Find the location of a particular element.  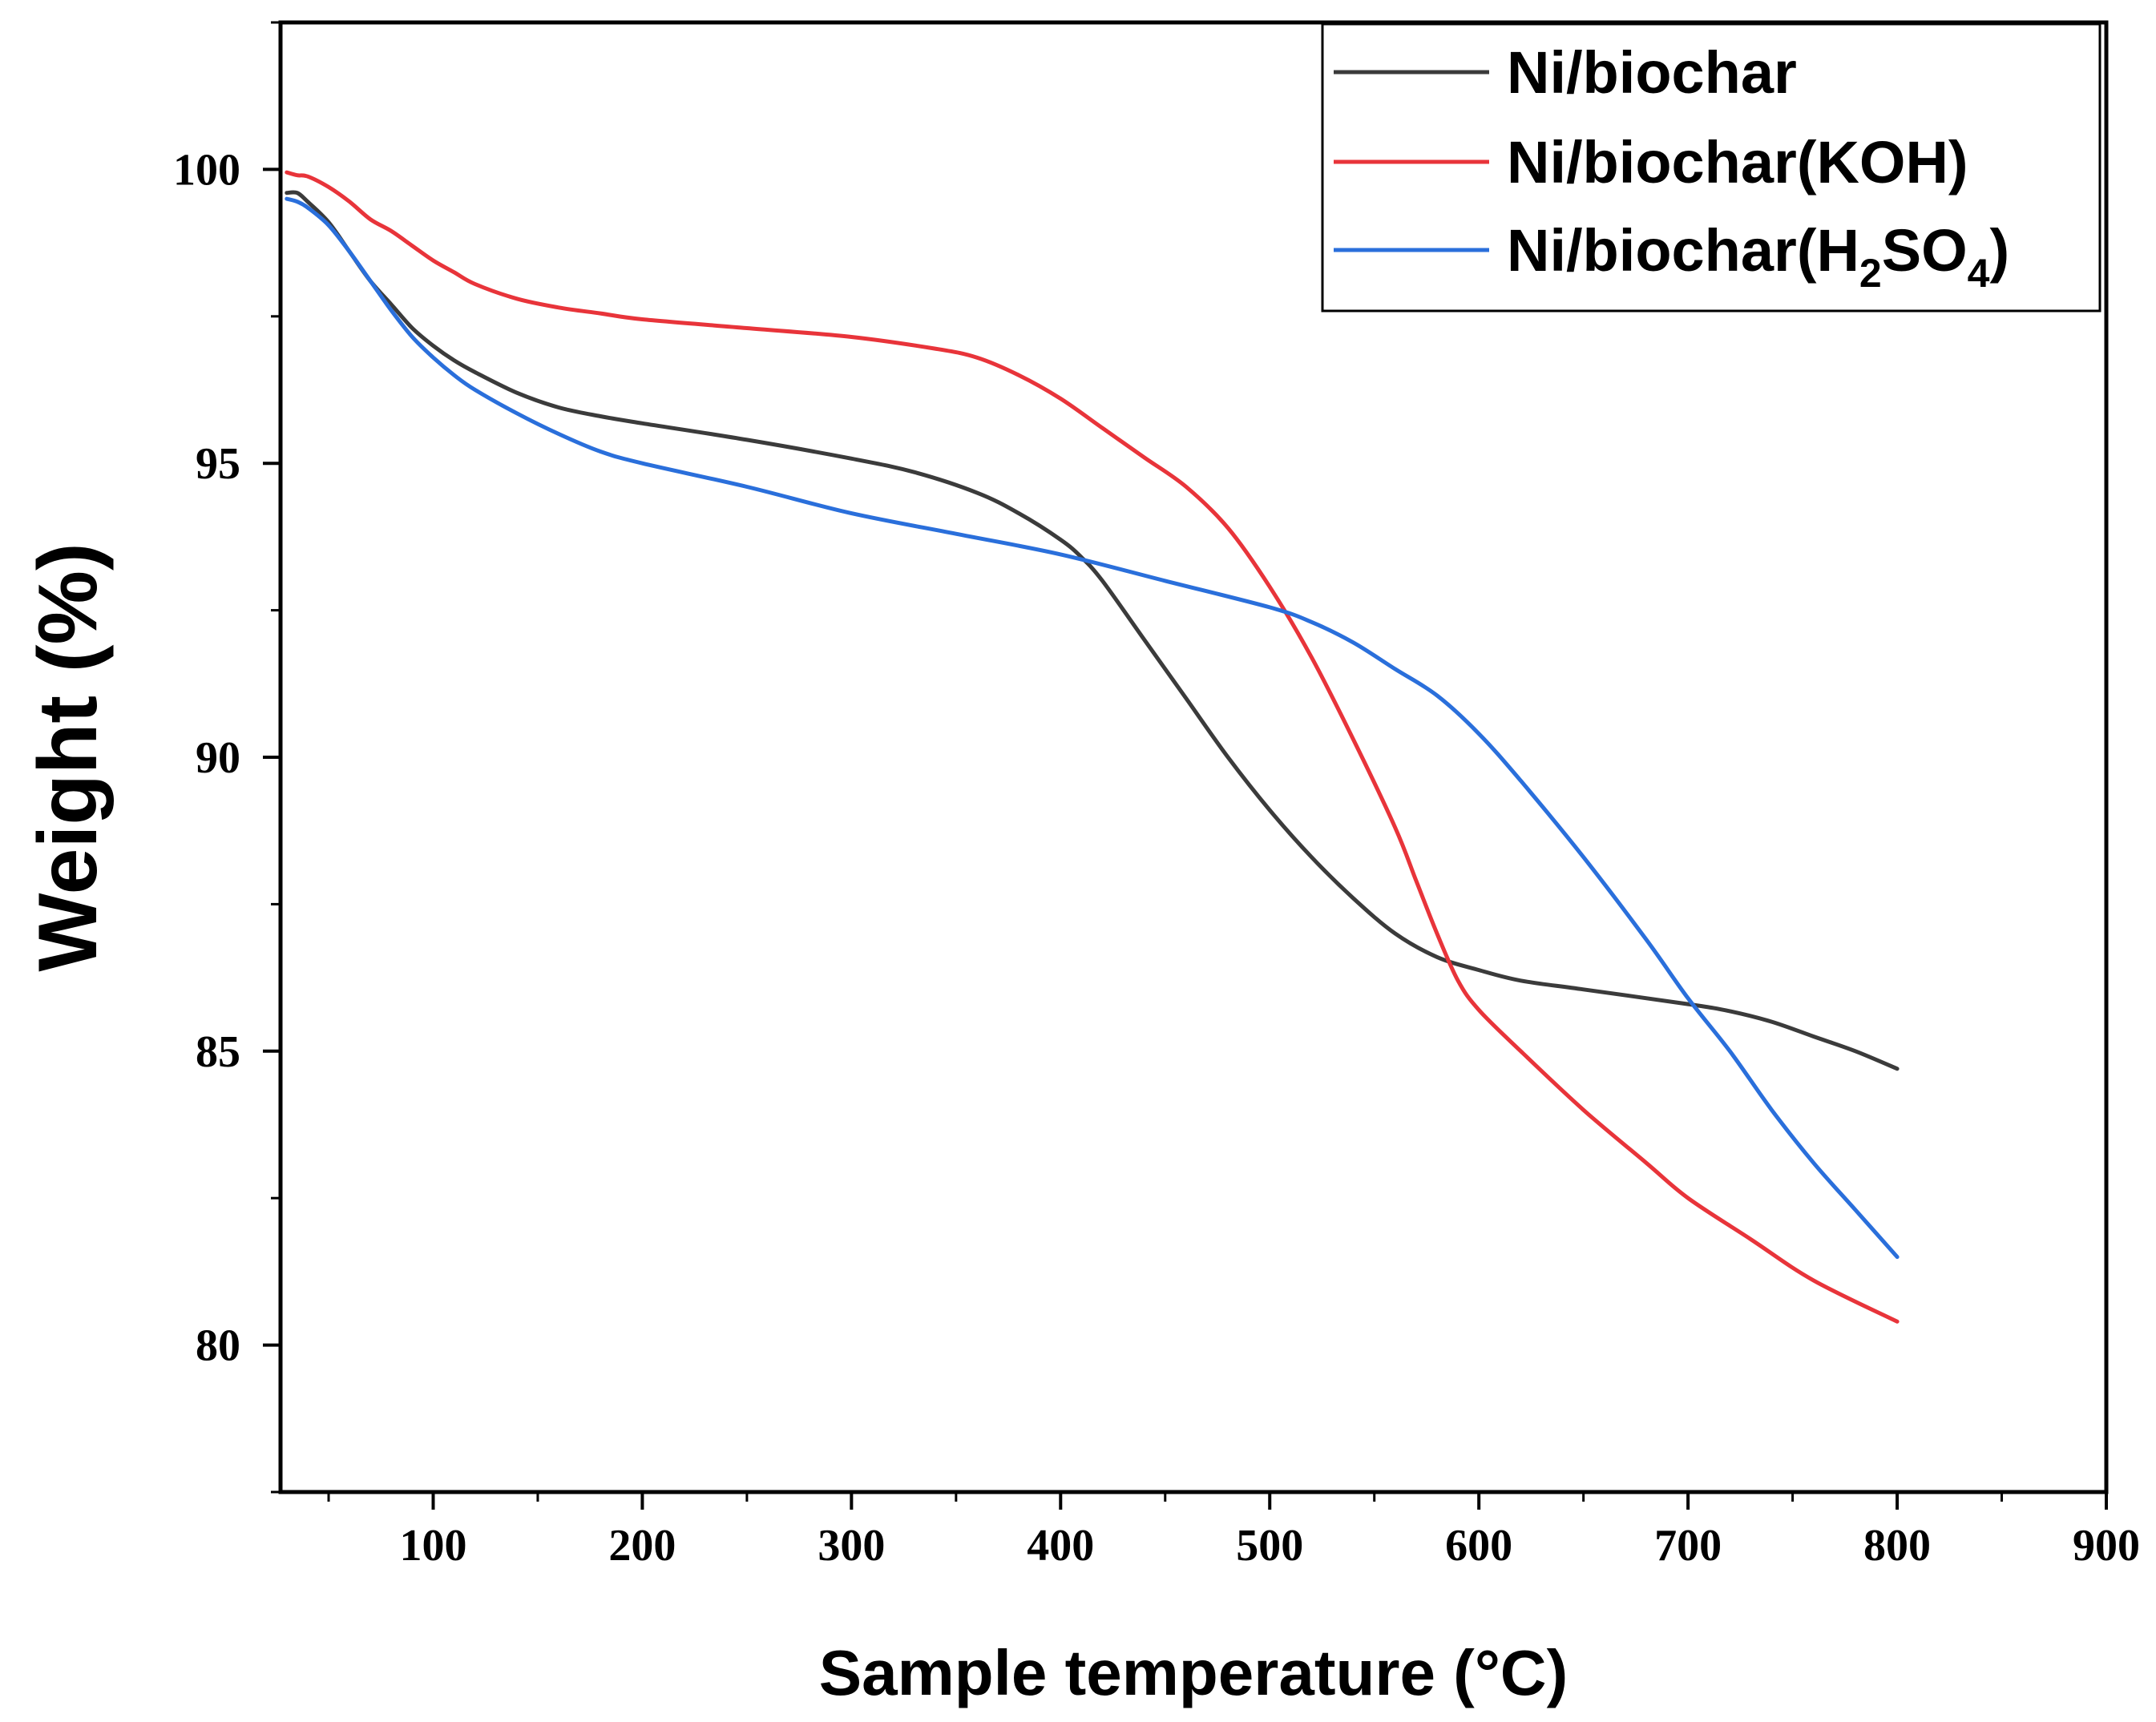

x-tick-label: 300 is located at coordinates (851, 1546).